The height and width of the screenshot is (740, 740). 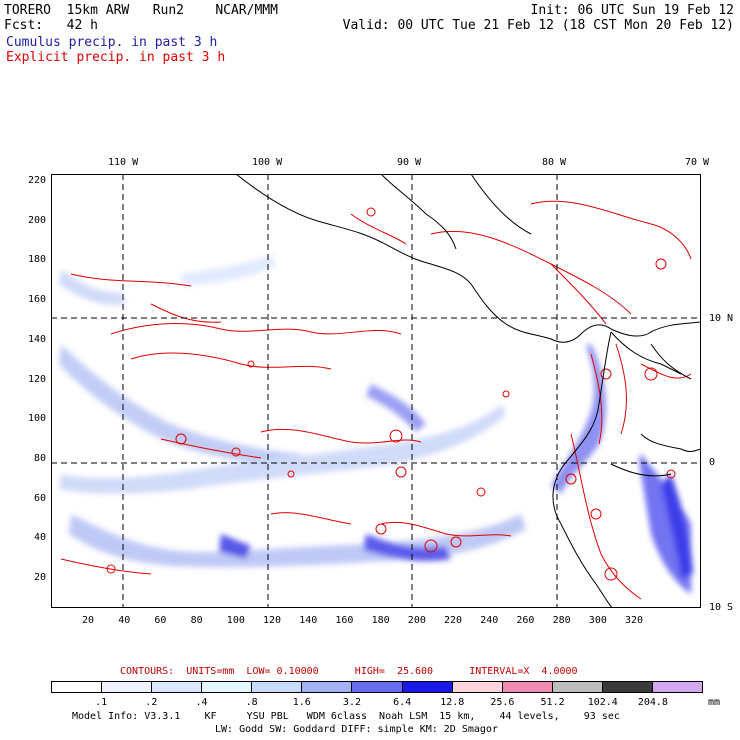 What do you see at coordinates (453, 620) in the screenshot?
I see `x-tick-label: 220` at bounding box center [453, 620].